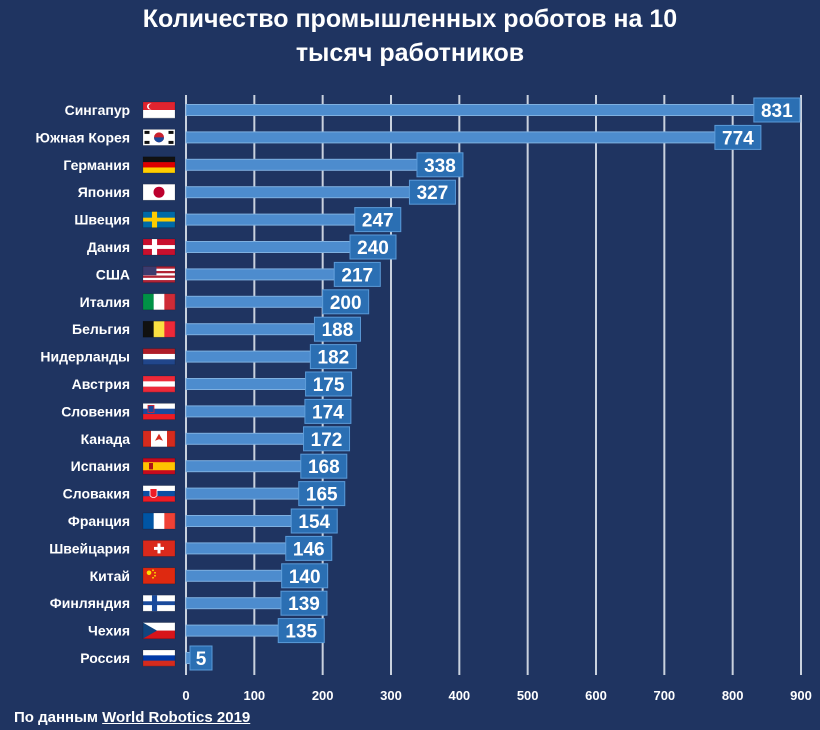  What do you see at coordinates (159, 384) in the screenshot?
I see `austria-flag-icon` at bounding box center [159, 384].